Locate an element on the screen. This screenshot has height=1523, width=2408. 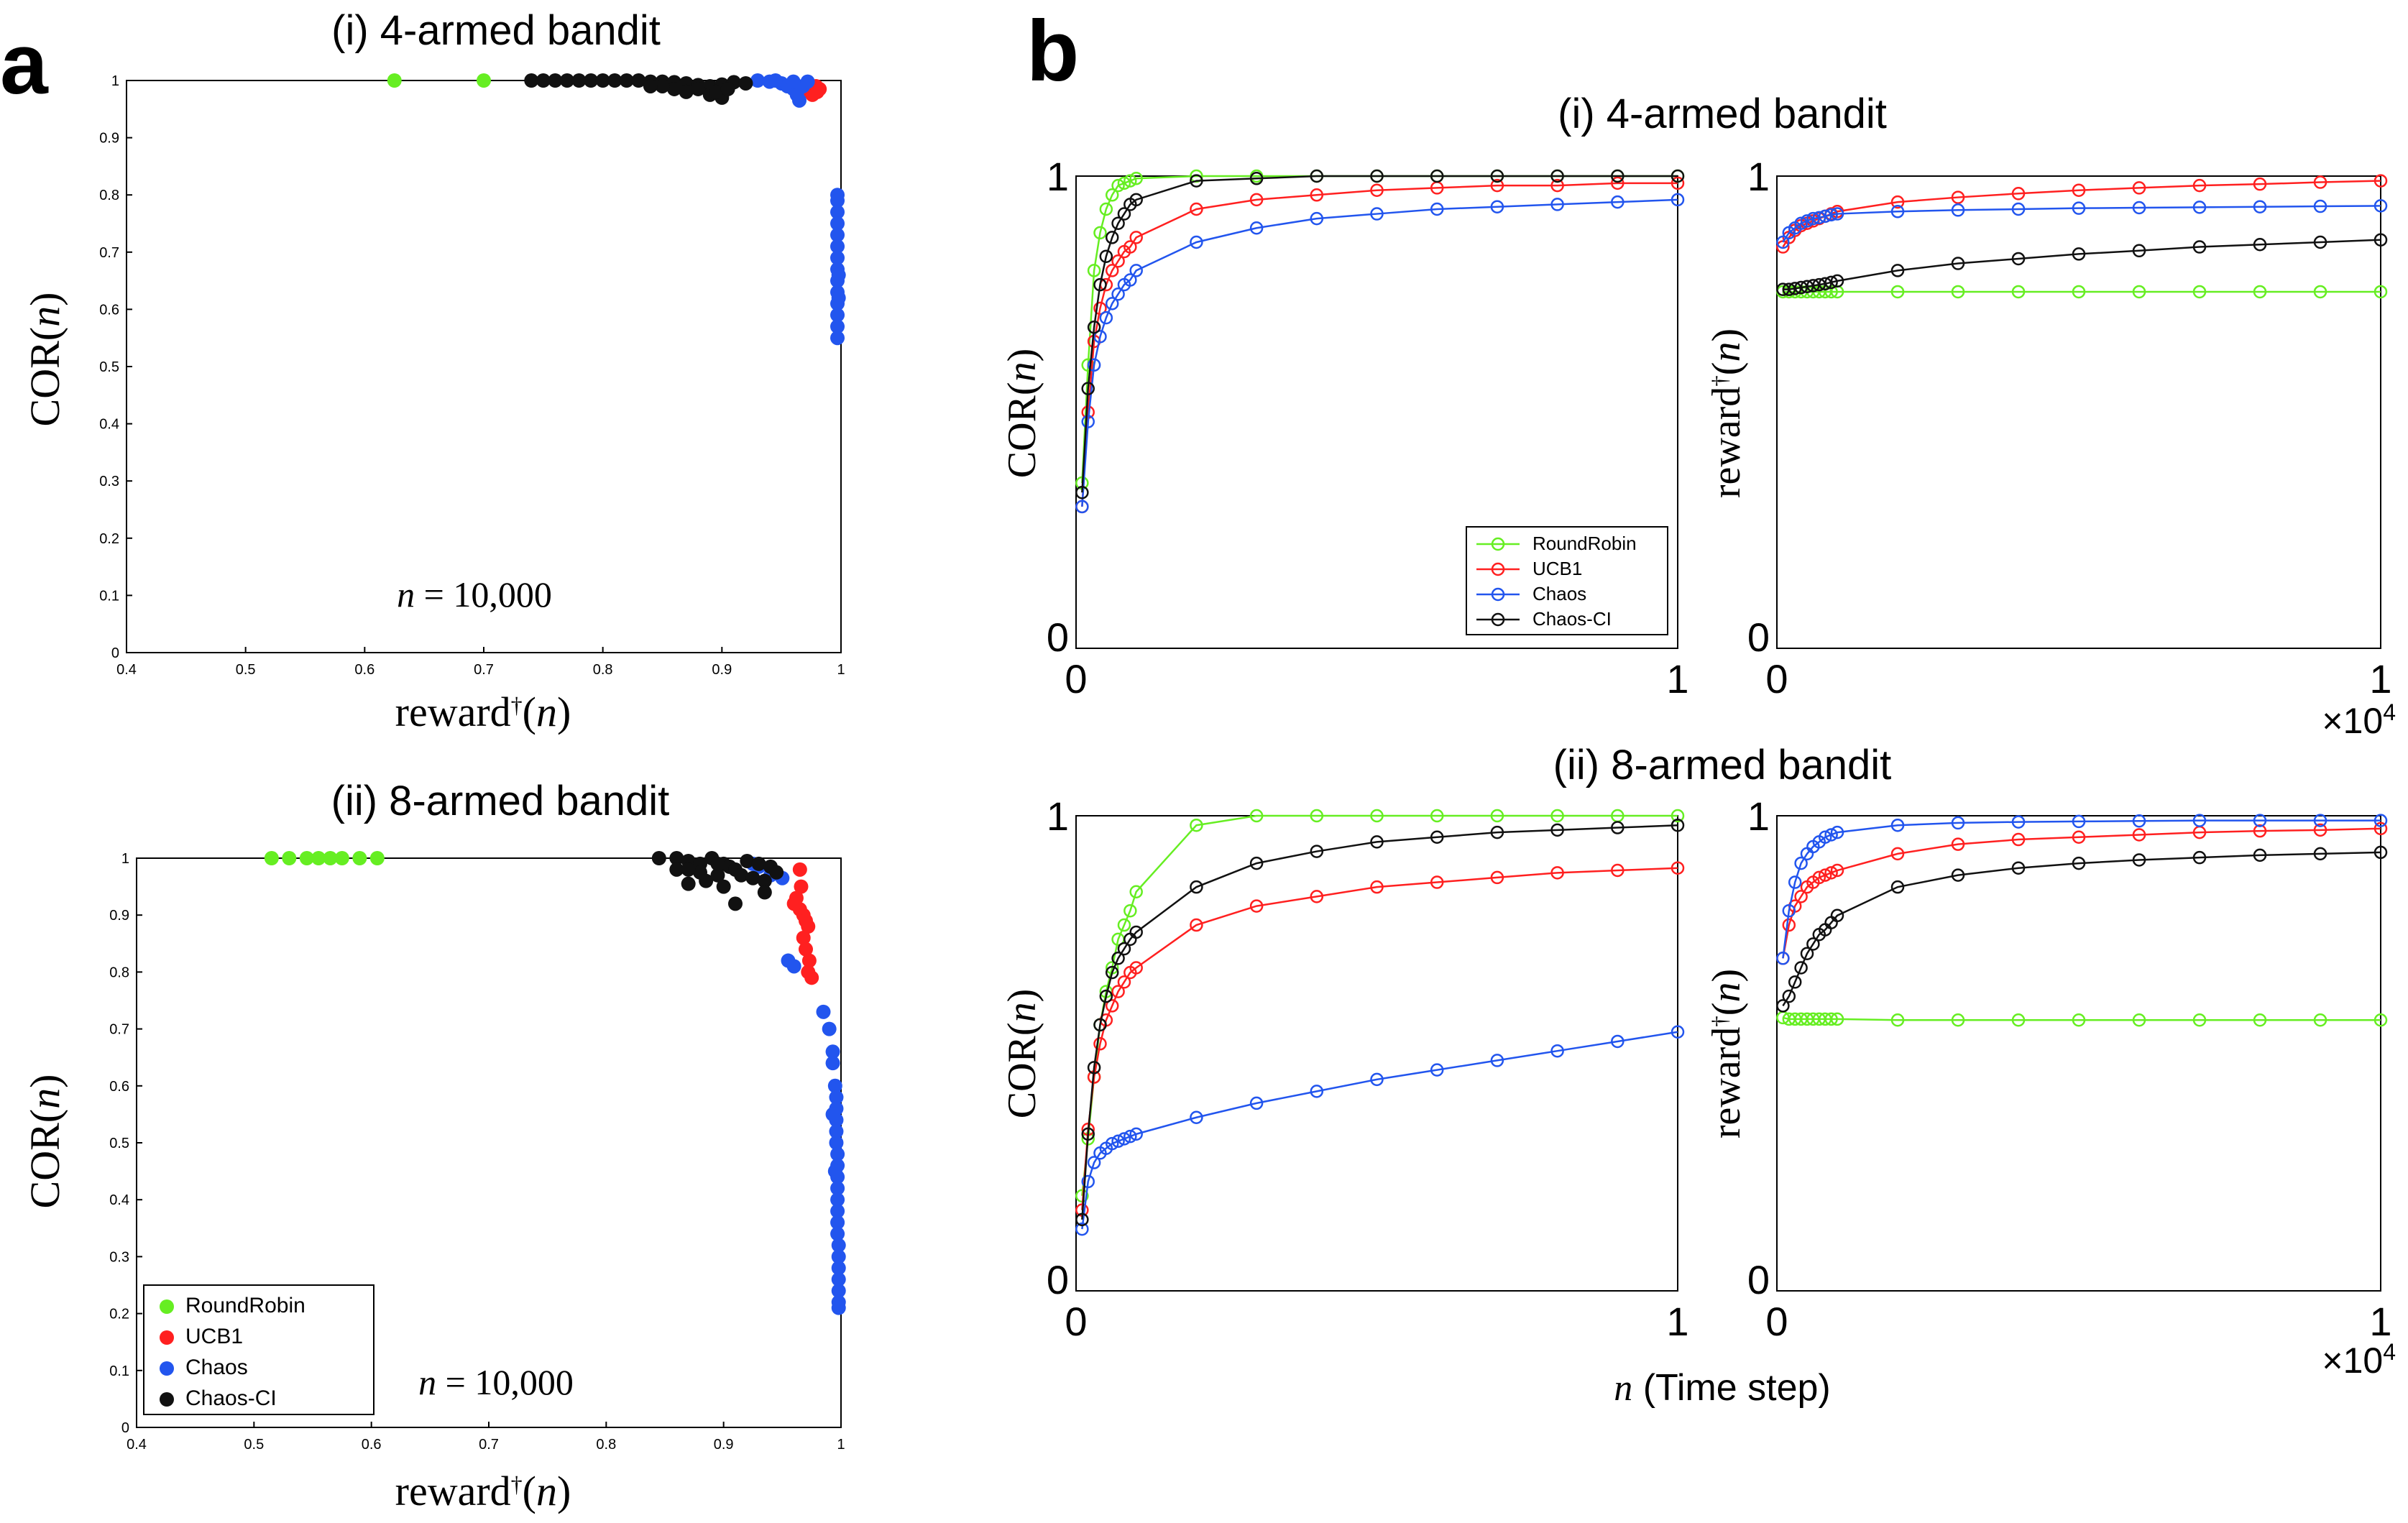
a-ii-legend-marker-Chaos is located at coordinates (167, 1368).